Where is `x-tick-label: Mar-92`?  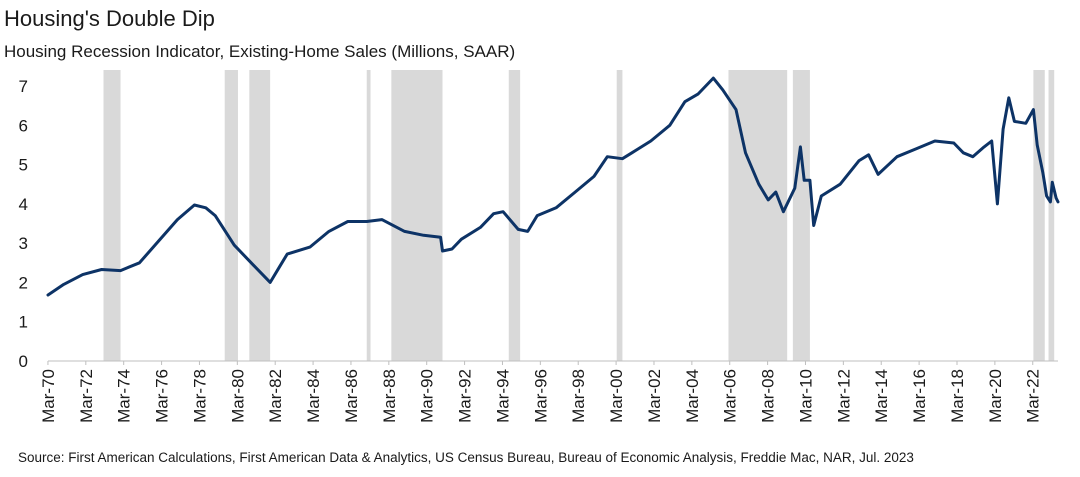
x-tick-label: Mar-92 is located at coordinates (465, 396).